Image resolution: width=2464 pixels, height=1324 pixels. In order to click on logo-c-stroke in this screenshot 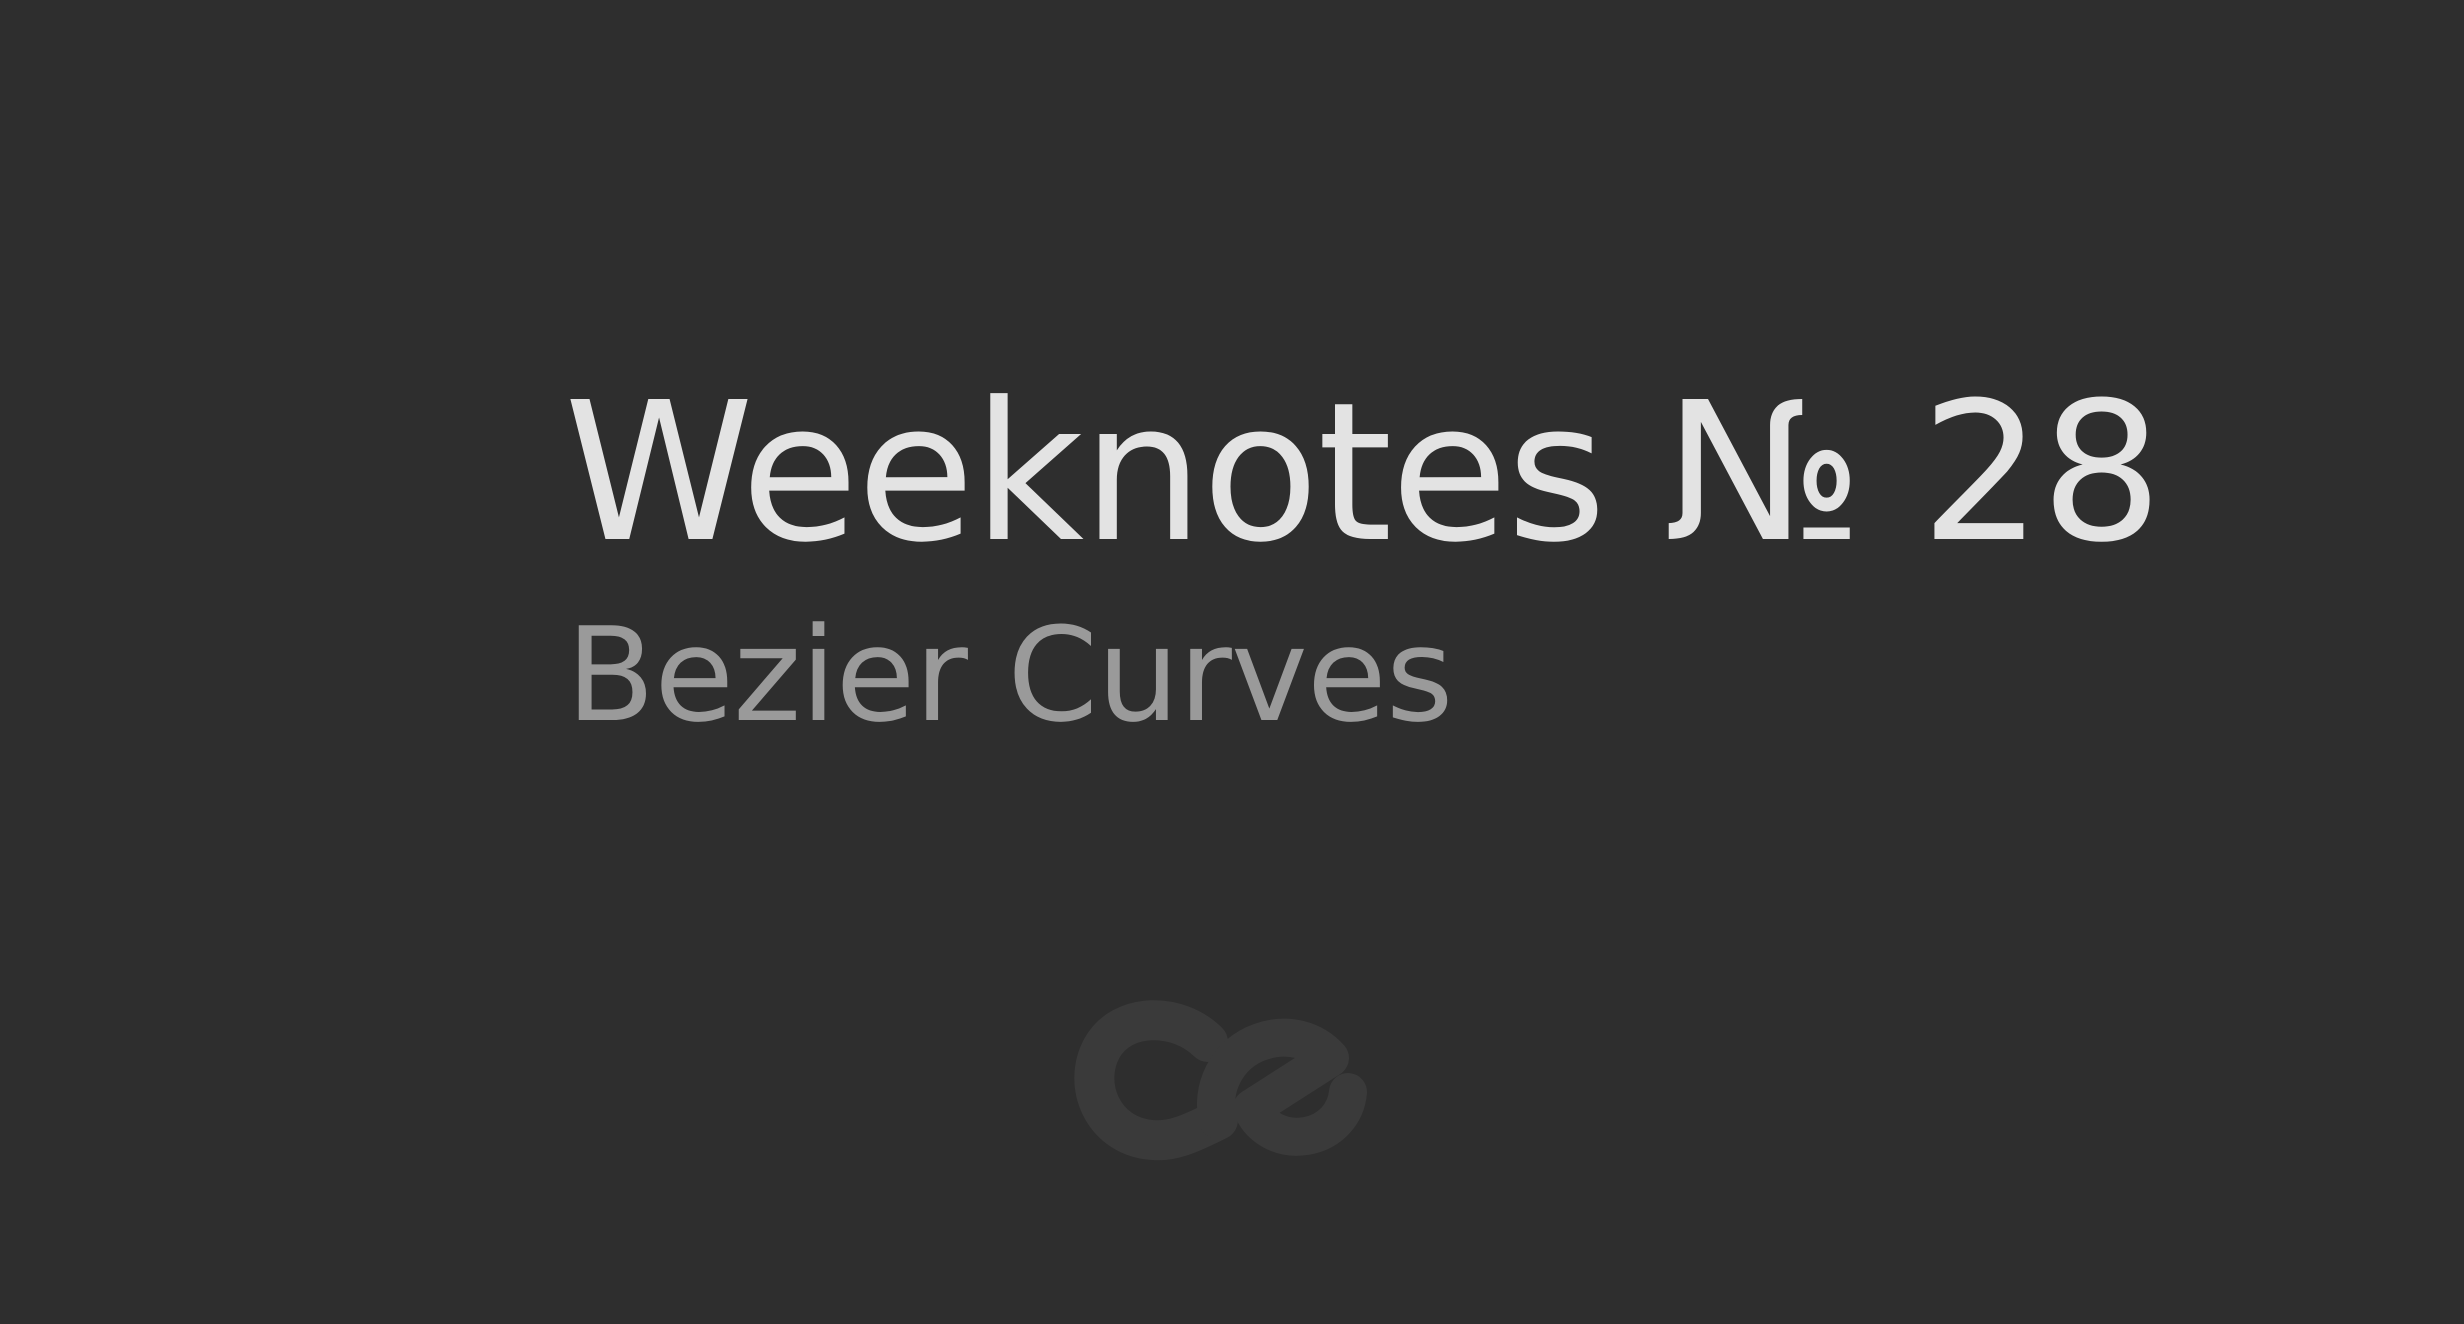, I will do `click(1156, 1080)`.